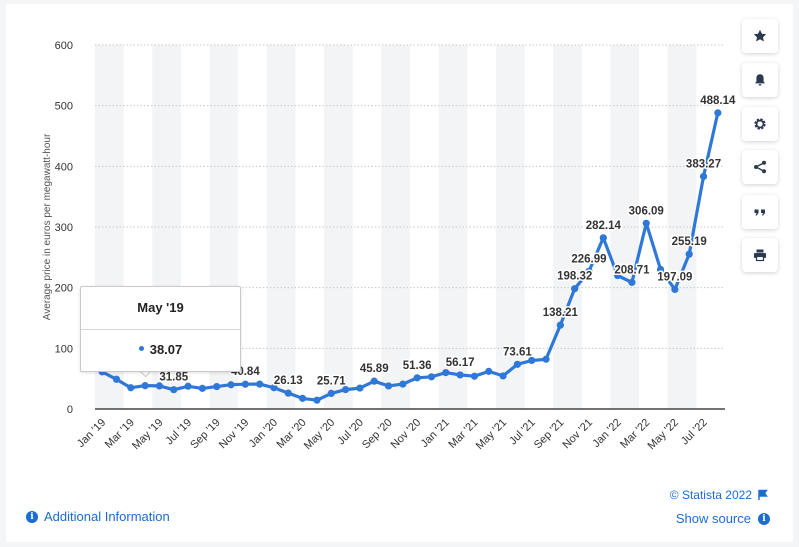 The width and height of the screenshot is (799, 547). I want to click on copyright-link: © Statista 2022, so click(719, 495).